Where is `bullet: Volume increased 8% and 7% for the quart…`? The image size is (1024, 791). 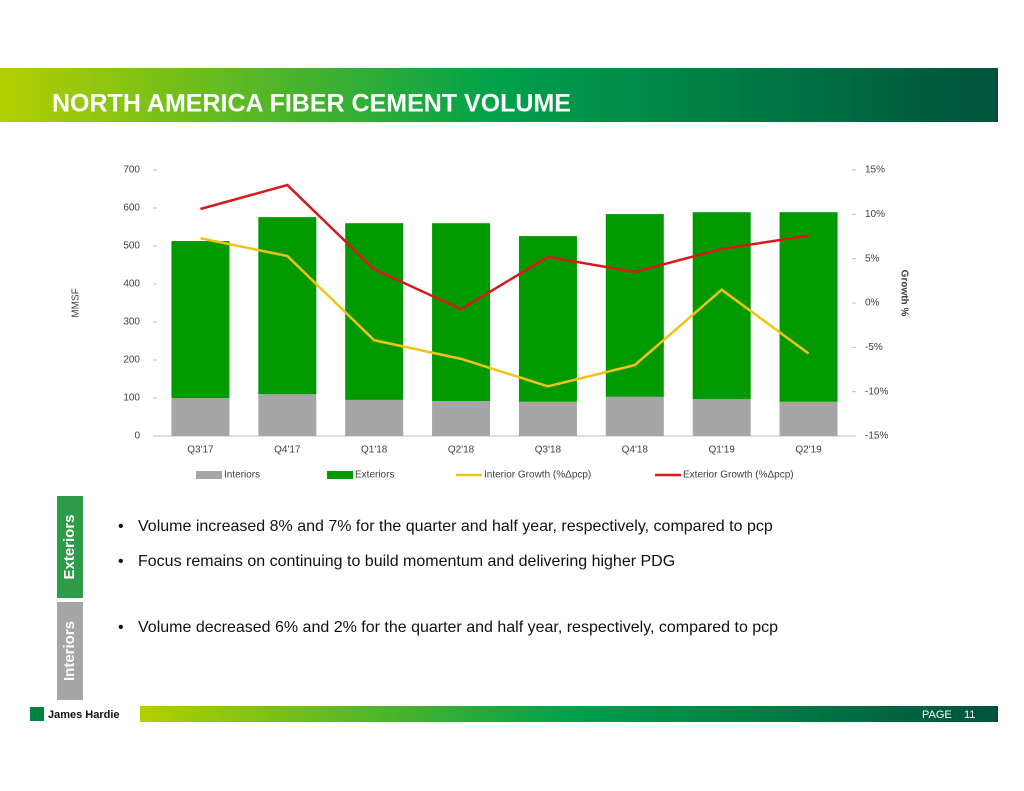
bullet: Volume increased 8% and 7% for the quart… is located at coordinates (455, 526).